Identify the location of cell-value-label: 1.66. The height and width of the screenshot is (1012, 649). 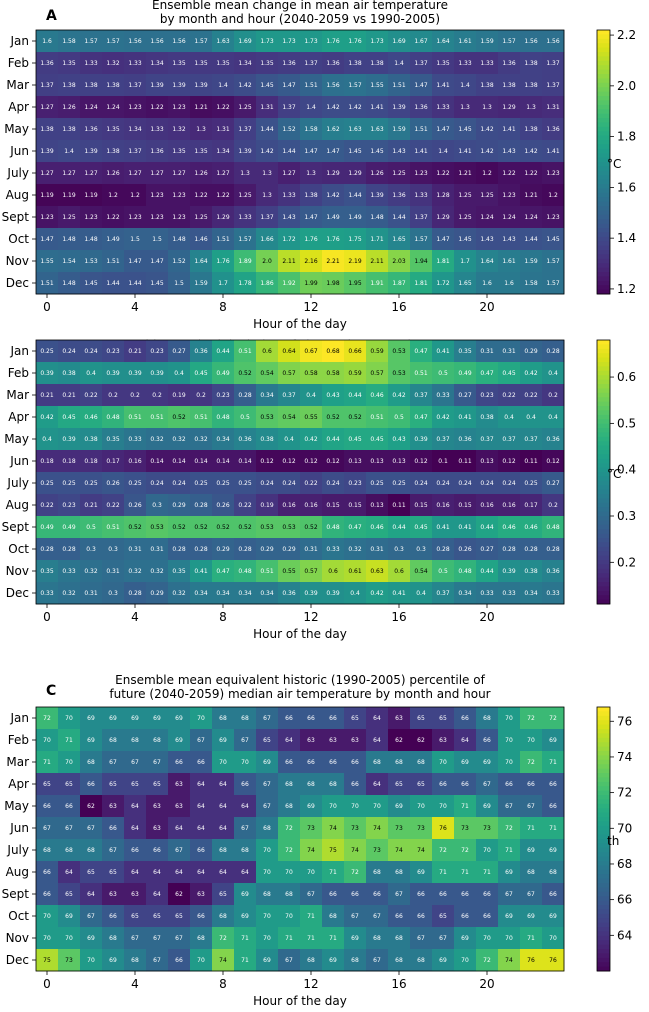
(267, 239).